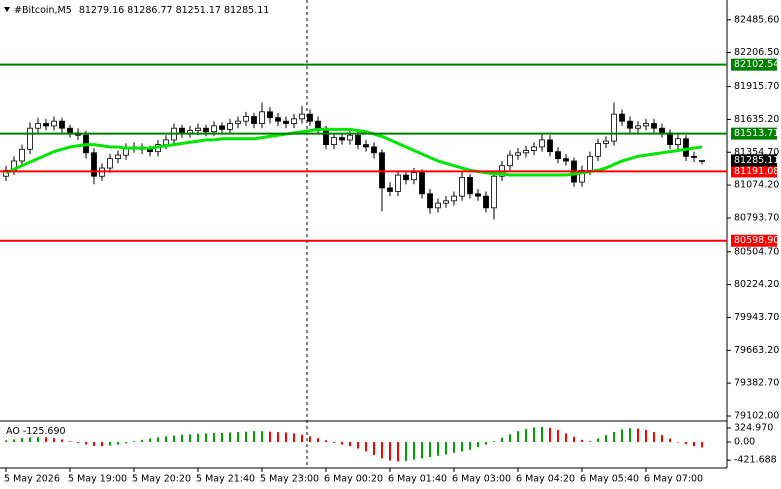  What do you see at coordinates (36, 431) in the screenshot?
I see `ao-header: AO -125.690` at bounding box center [36, 431].